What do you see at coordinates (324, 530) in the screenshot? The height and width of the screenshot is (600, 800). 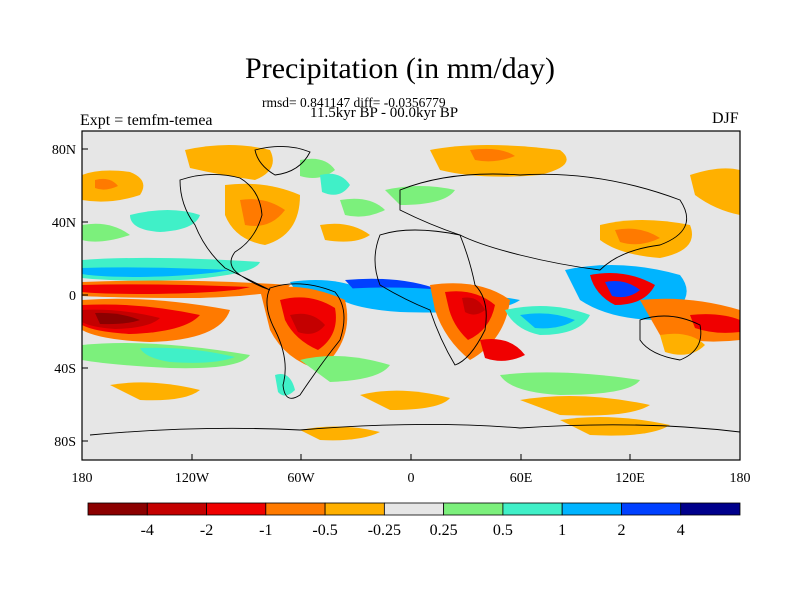 I see `colorbar-label: -0.5` at bounding box center [324, 530].